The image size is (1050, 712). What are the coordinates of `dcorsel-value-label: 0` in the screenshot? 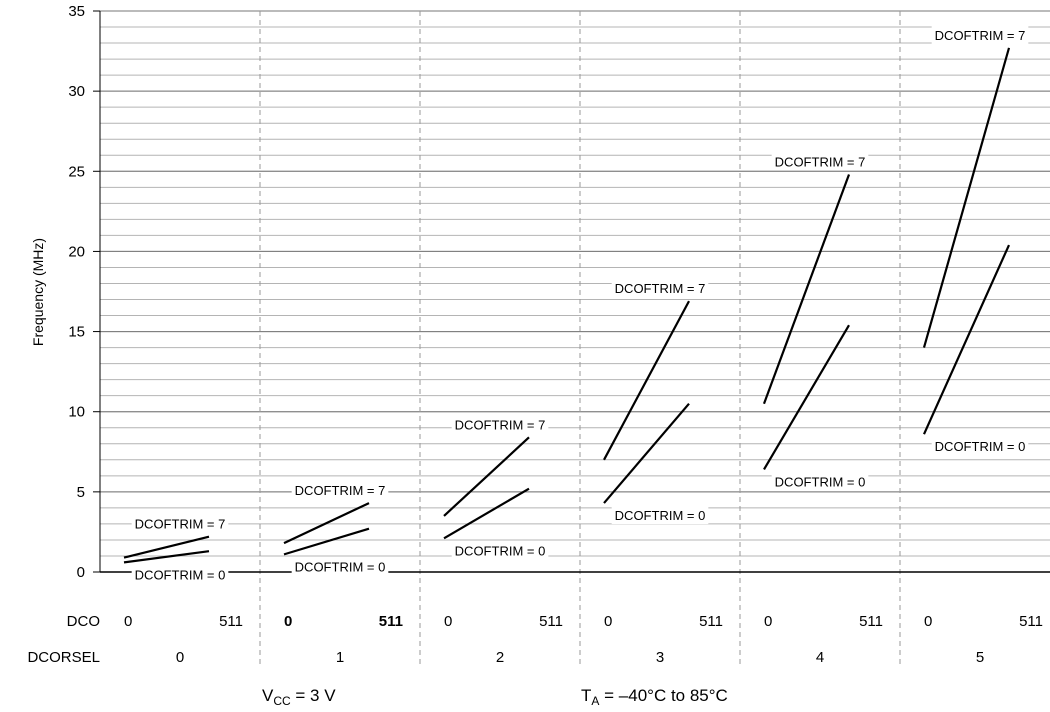 It's located at (180, 657).